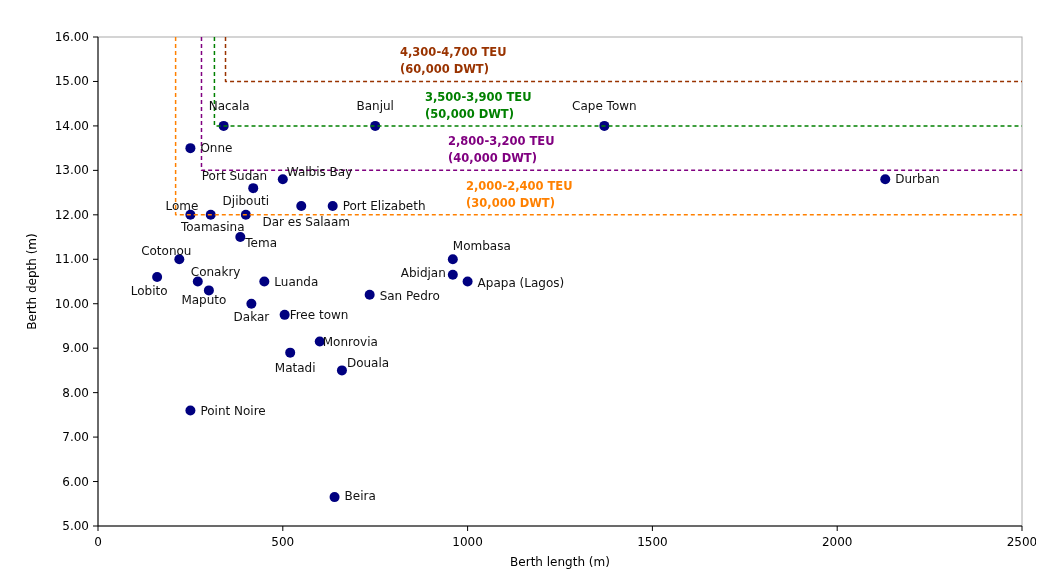  What do you see at coordinates (319, 172) in the screenshot?
I see `annotation: Walbis Bay` at bounding box center [319, 172].